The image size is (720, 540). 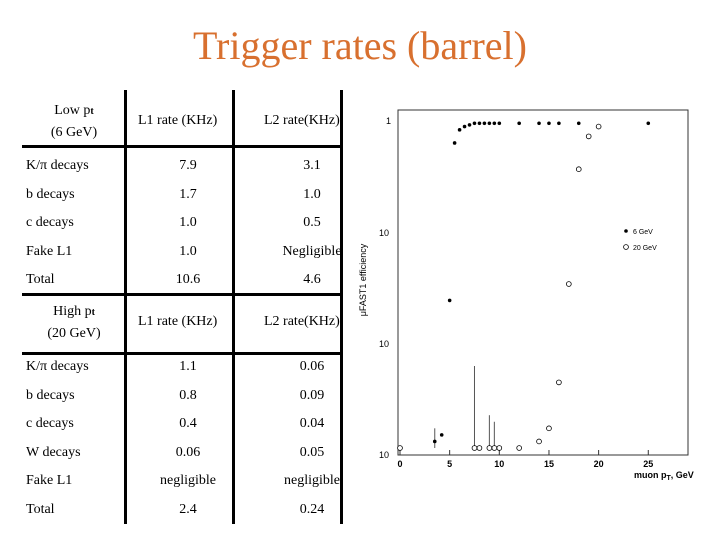 What do you see at coordinates (233, 307) in the screenshot?
I see `table-divider-mid` at bounding box center [233, 307].